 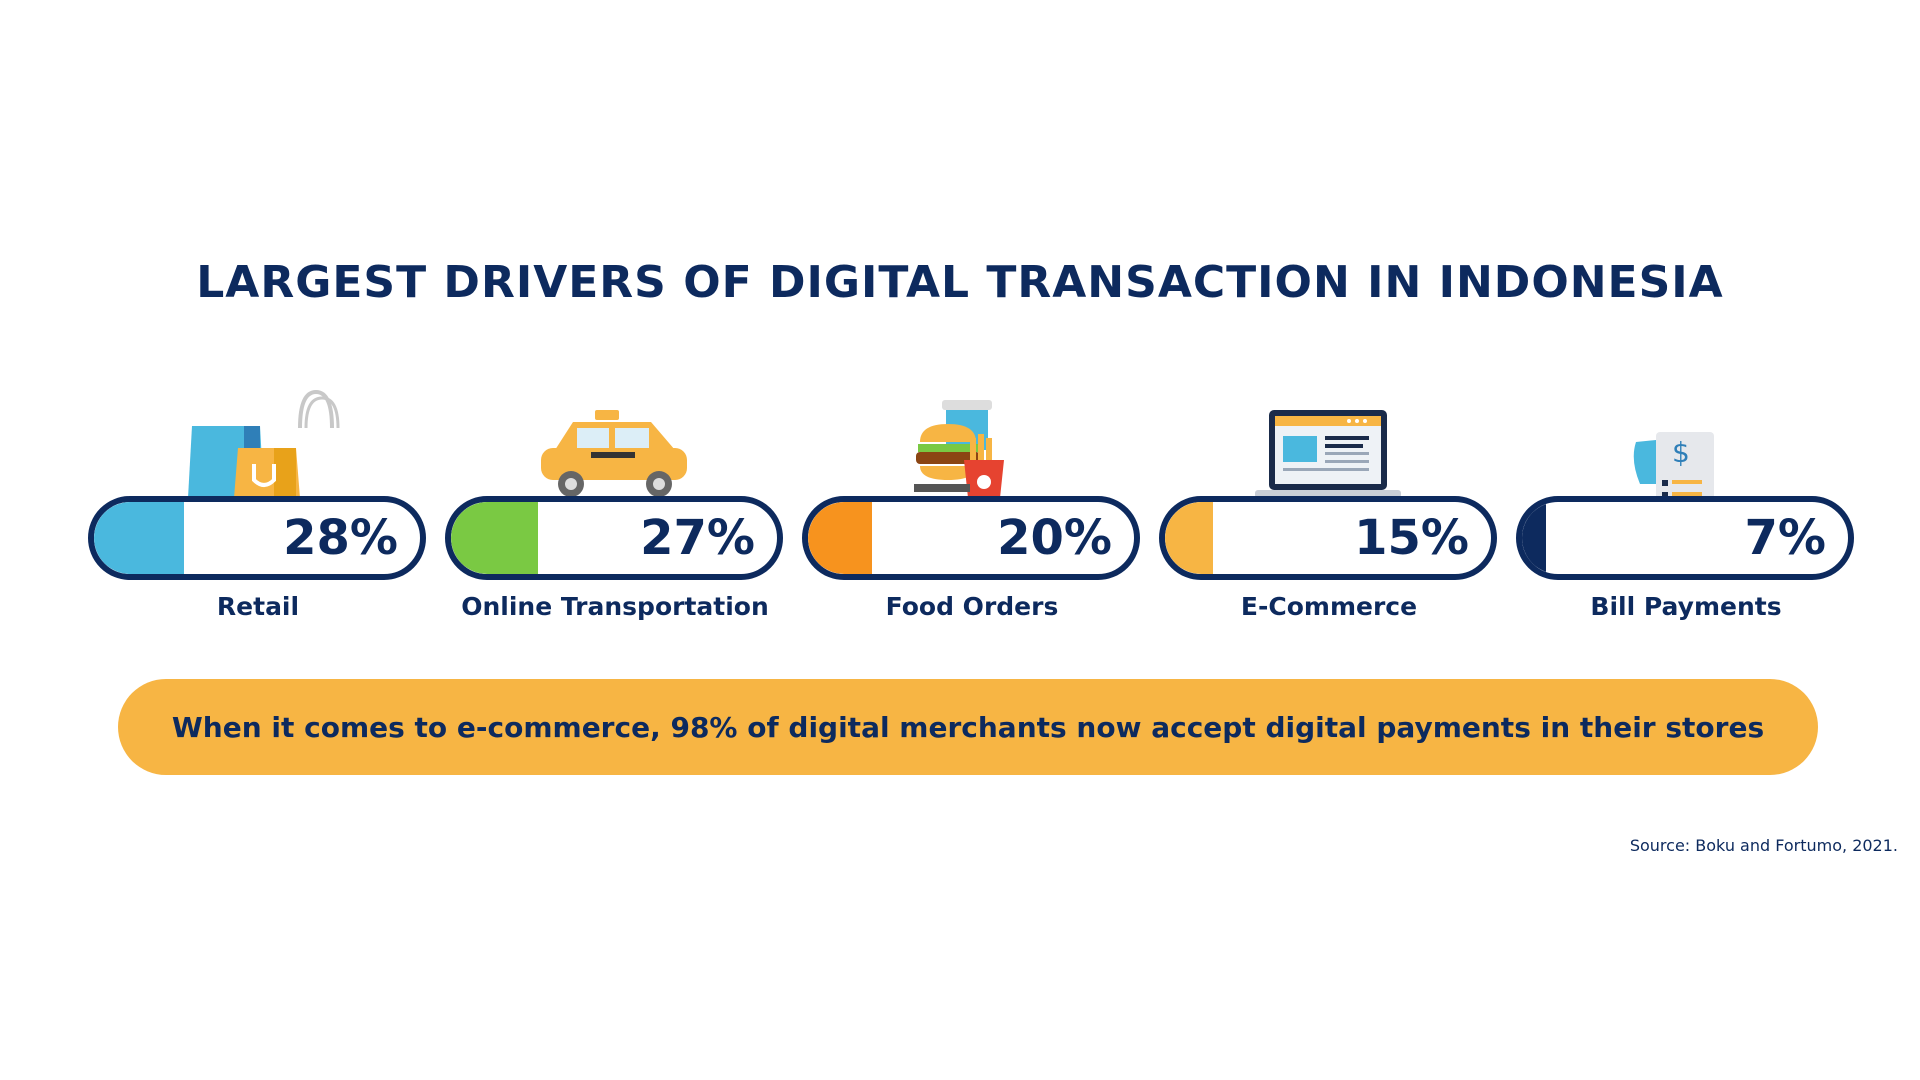 I want to click on bill-payments-bar: 7%, so click(x=1685, y=538).